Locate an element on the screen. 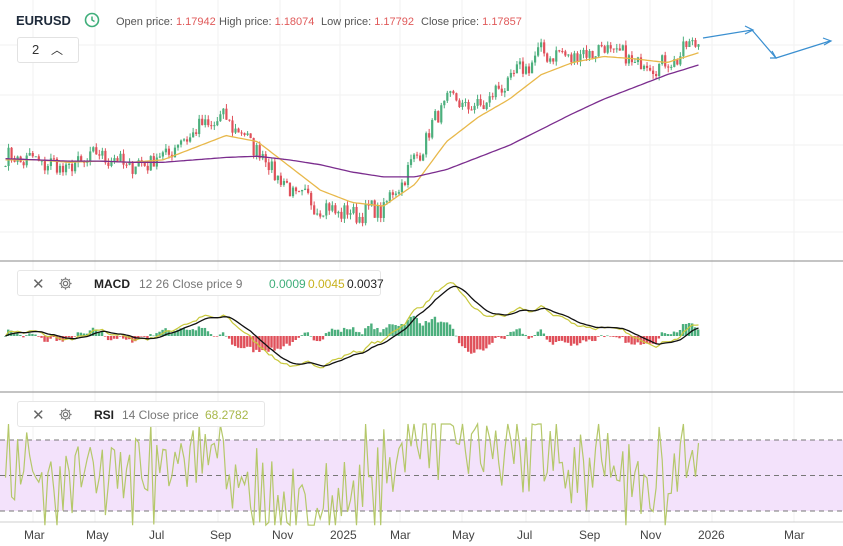  indicator-count: 2 is located at coordinates (36, 49).